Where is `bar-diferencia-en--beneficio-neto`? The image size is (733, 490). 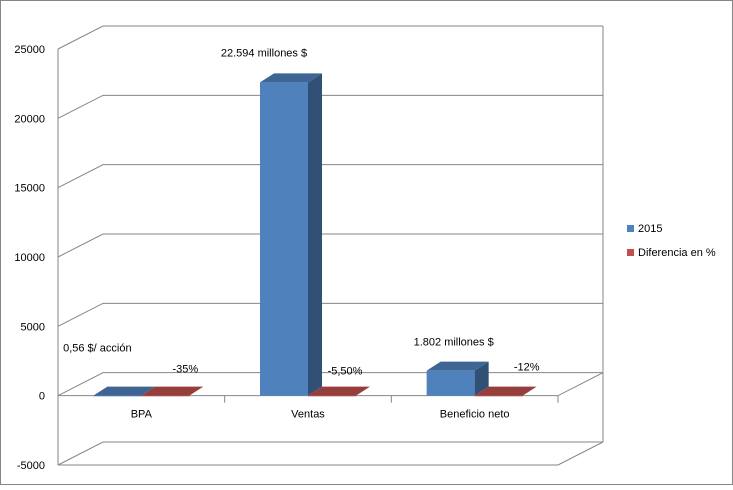 bar-diferencia-en--beneficio-neto is located at coordinates (505, 391).